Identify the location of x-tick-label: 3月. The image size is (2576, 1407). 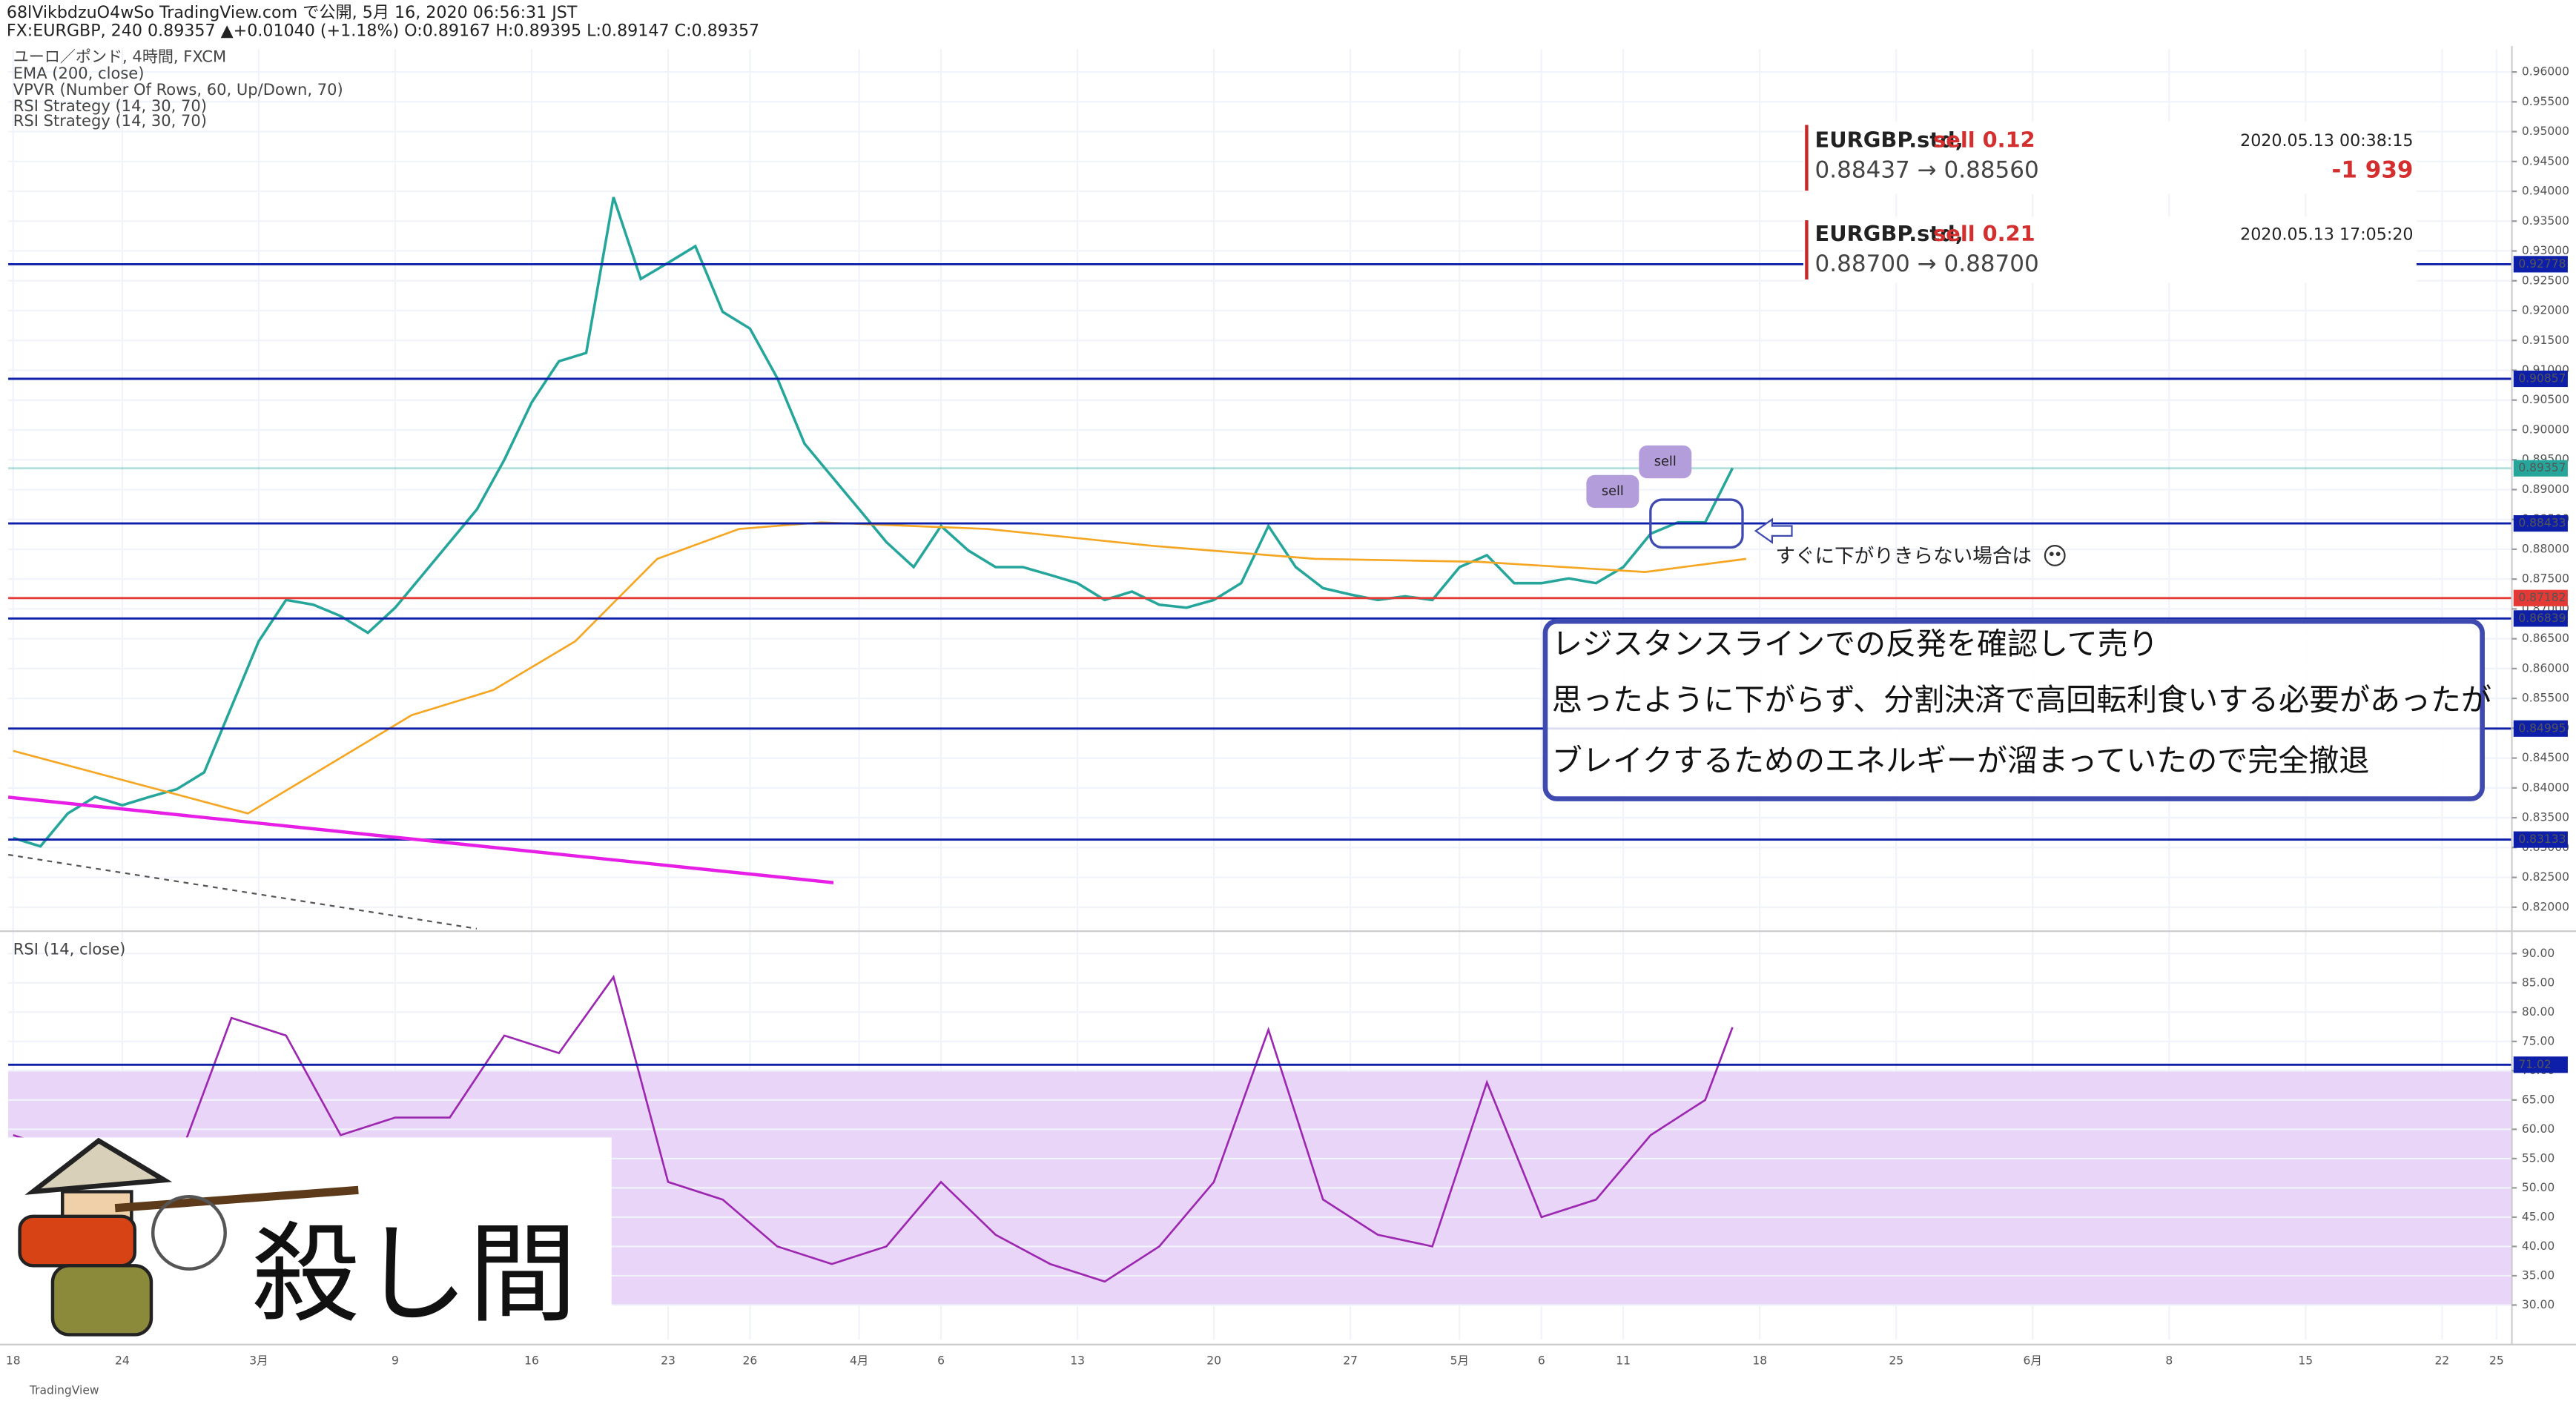
(258, 1360).